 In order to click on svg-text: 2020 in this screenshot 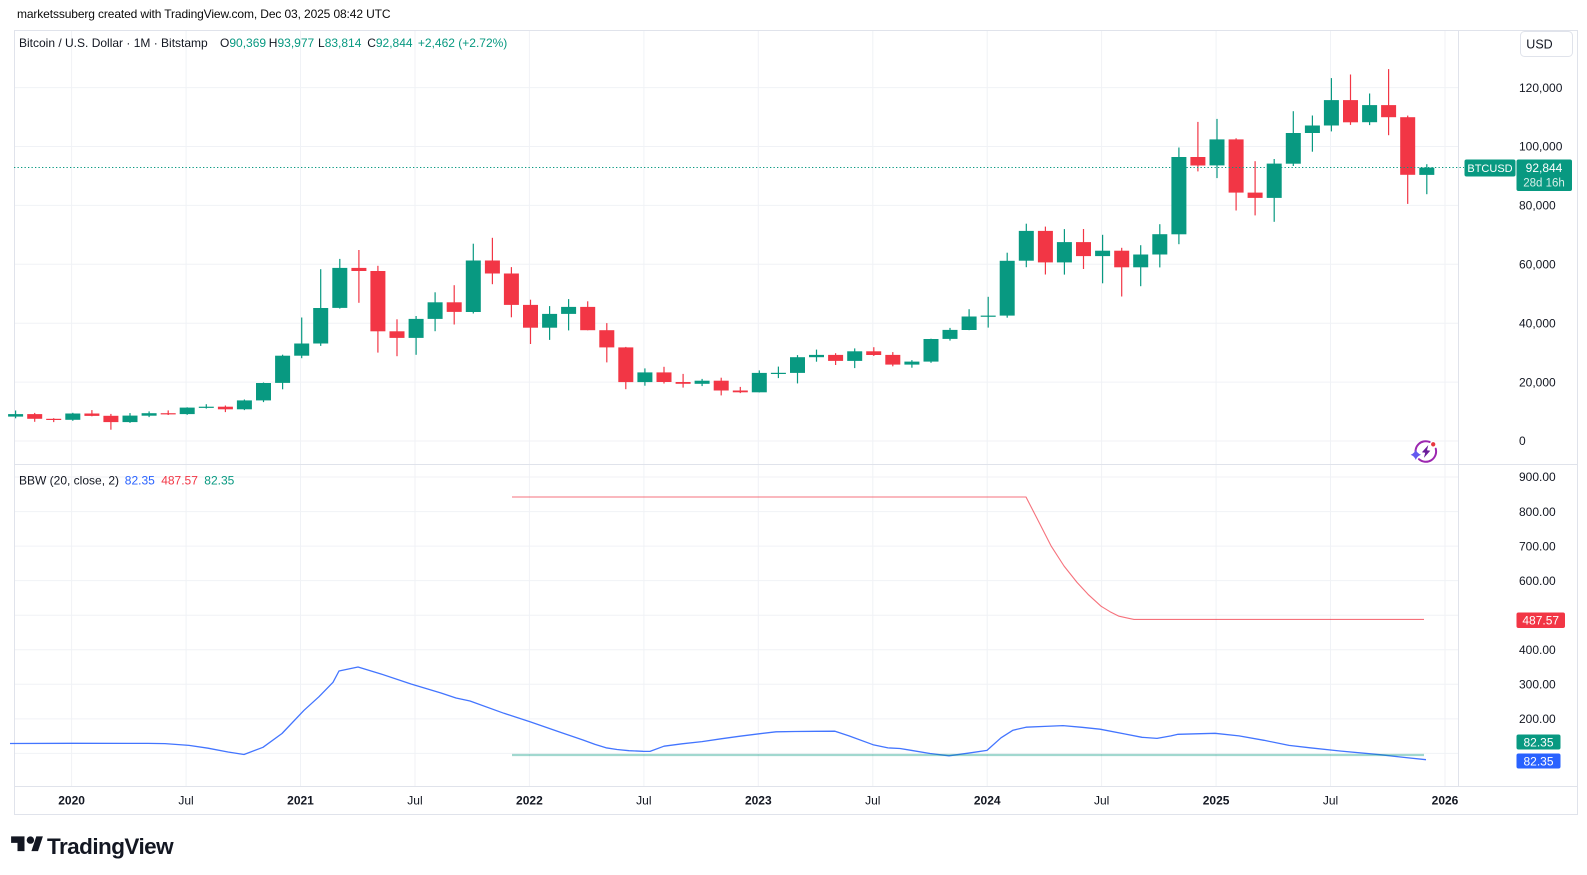, I will do `click(71, 801)`.